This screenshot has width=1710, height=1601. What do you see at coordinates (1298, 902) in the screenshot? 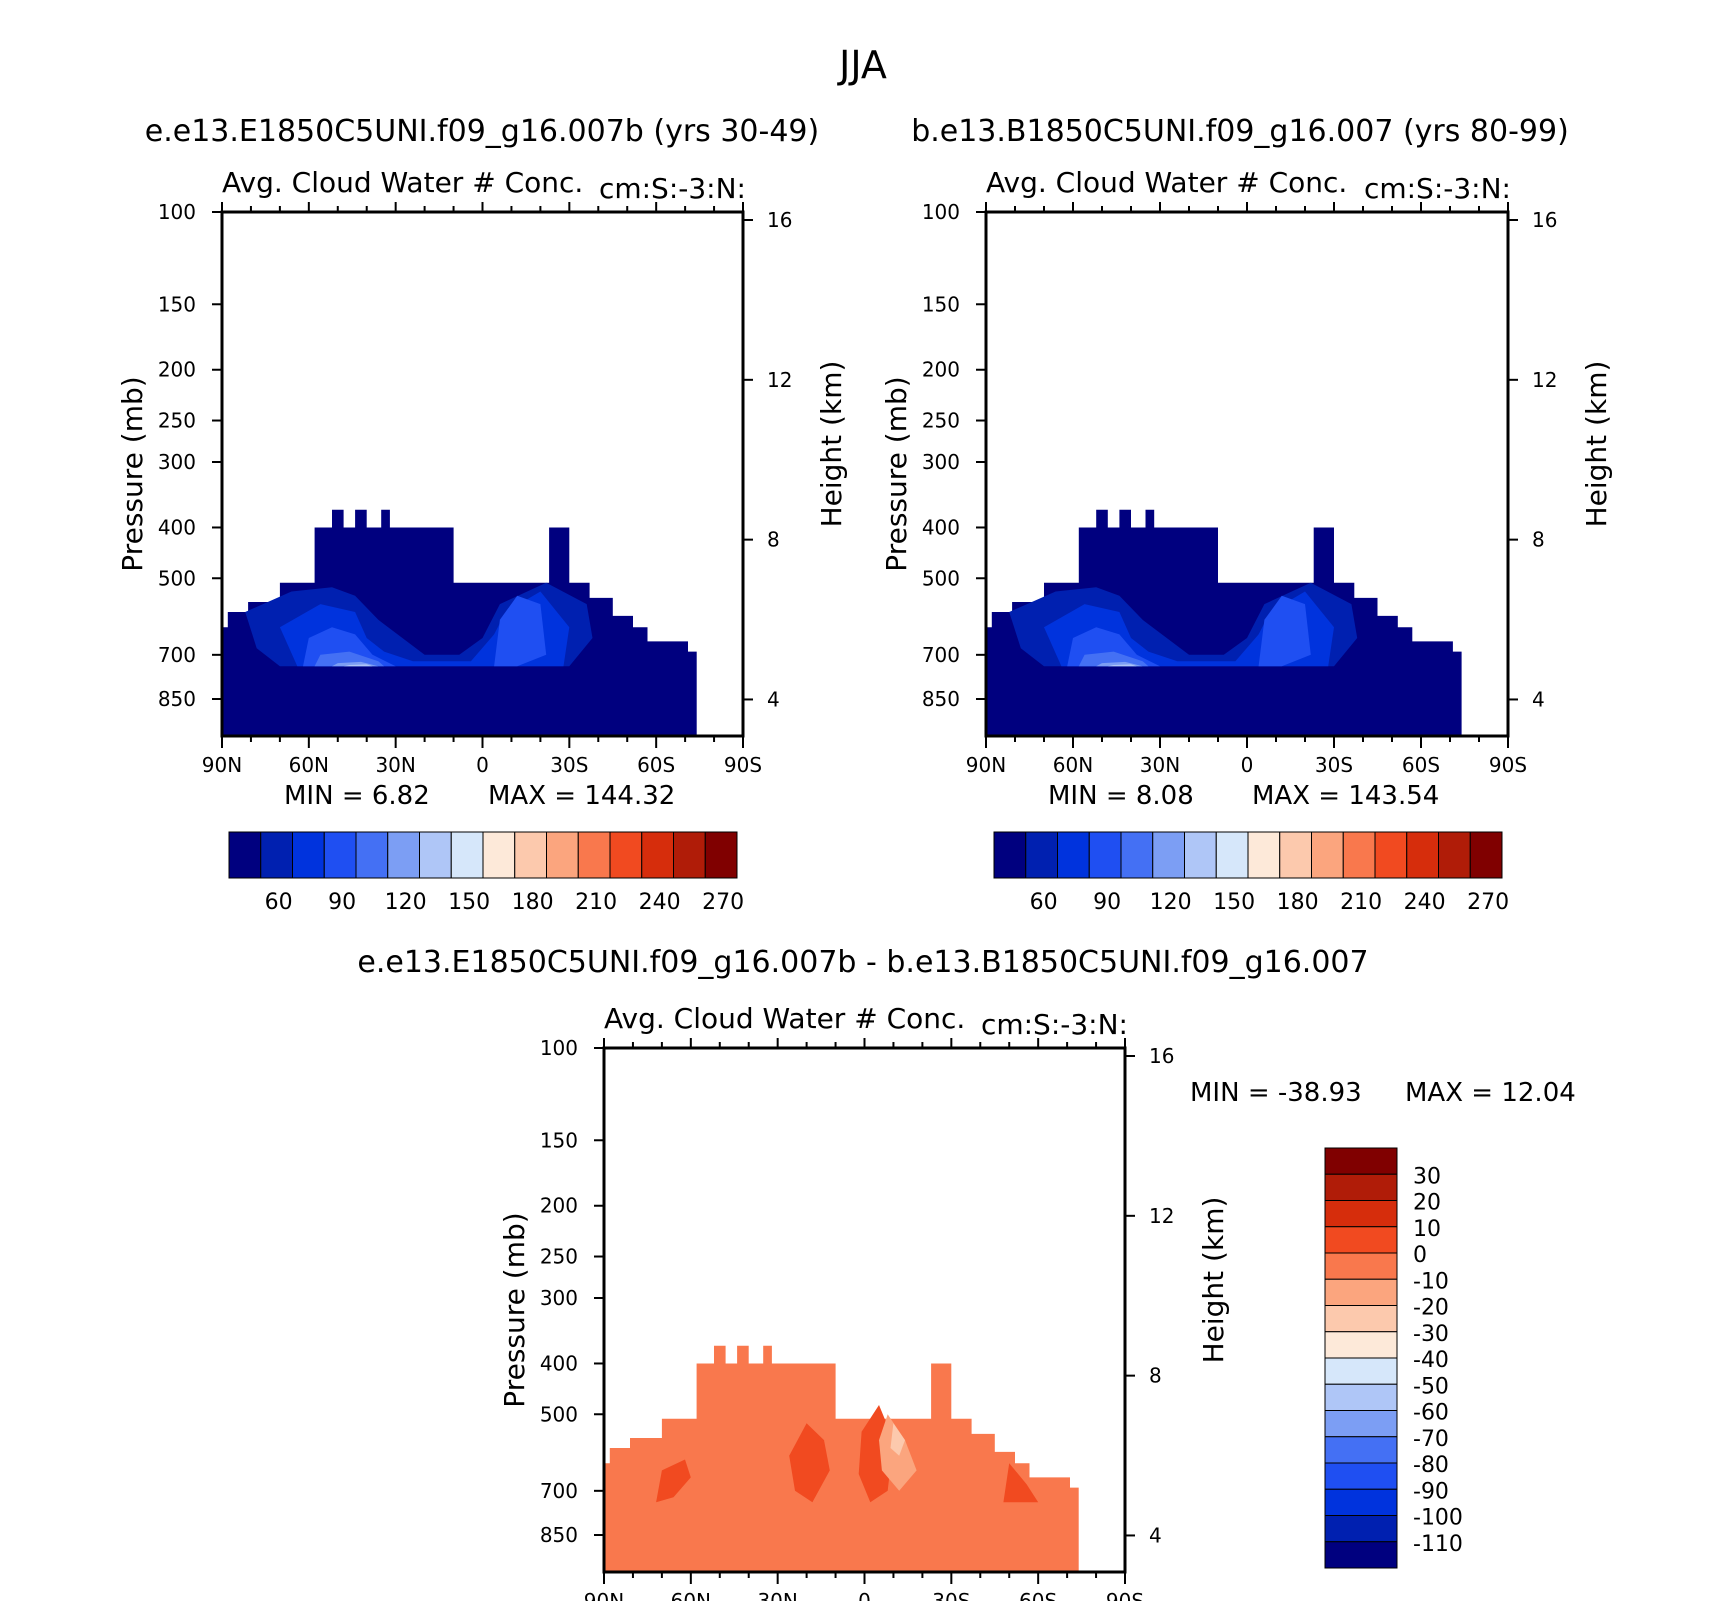
I see `right-colorbar-label: 180` at bounding box center [1298, 902].